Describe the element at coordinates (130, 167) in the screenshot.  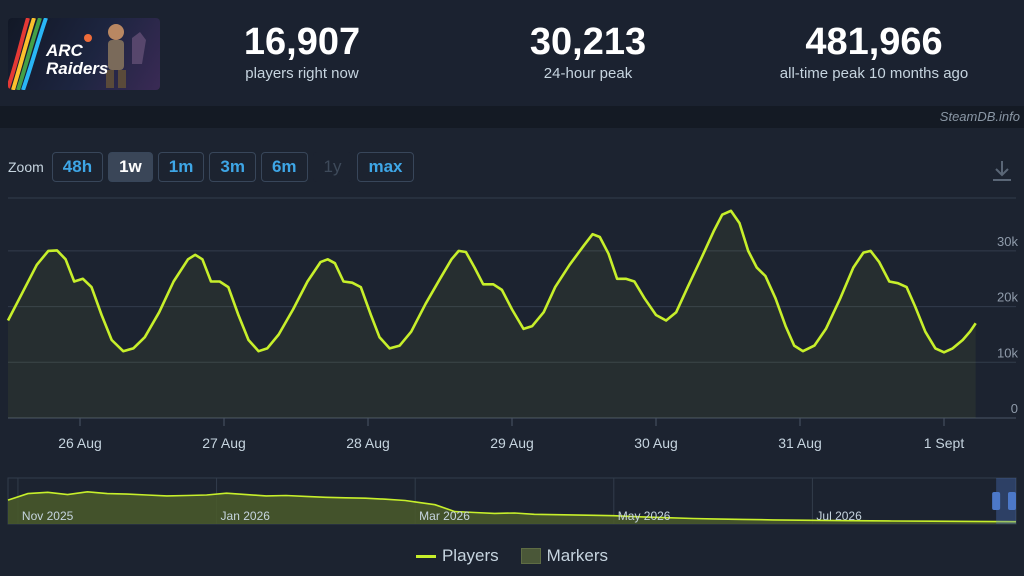
I see `zoom-1w-button: 1w` at that location.